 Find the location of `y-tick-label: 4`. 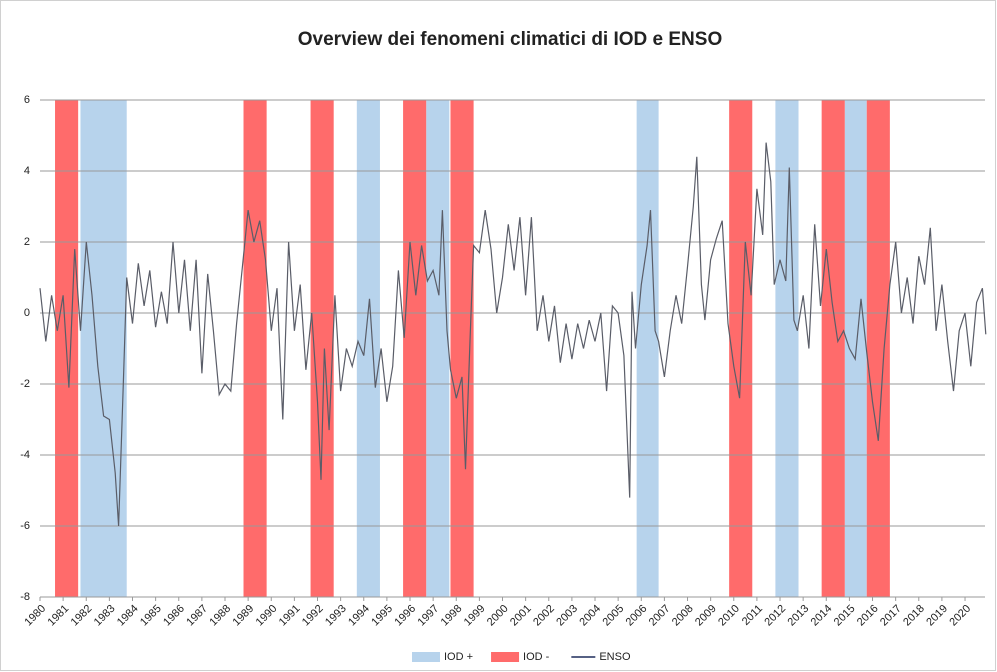

y-tick-label: 4 is located at coordinates (27, 171).